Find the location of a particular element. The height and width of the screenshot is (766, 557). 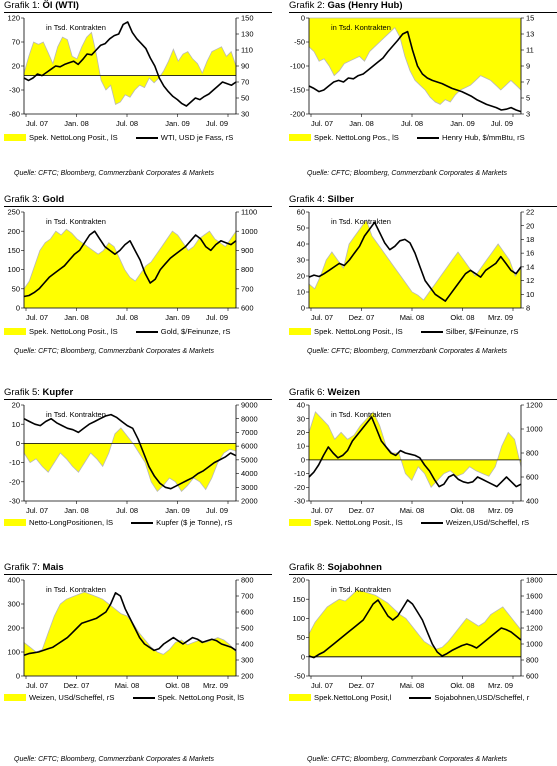

legend-line-item: Weizen,USd/Scheffel, rS is located at coordinates (475, 522).